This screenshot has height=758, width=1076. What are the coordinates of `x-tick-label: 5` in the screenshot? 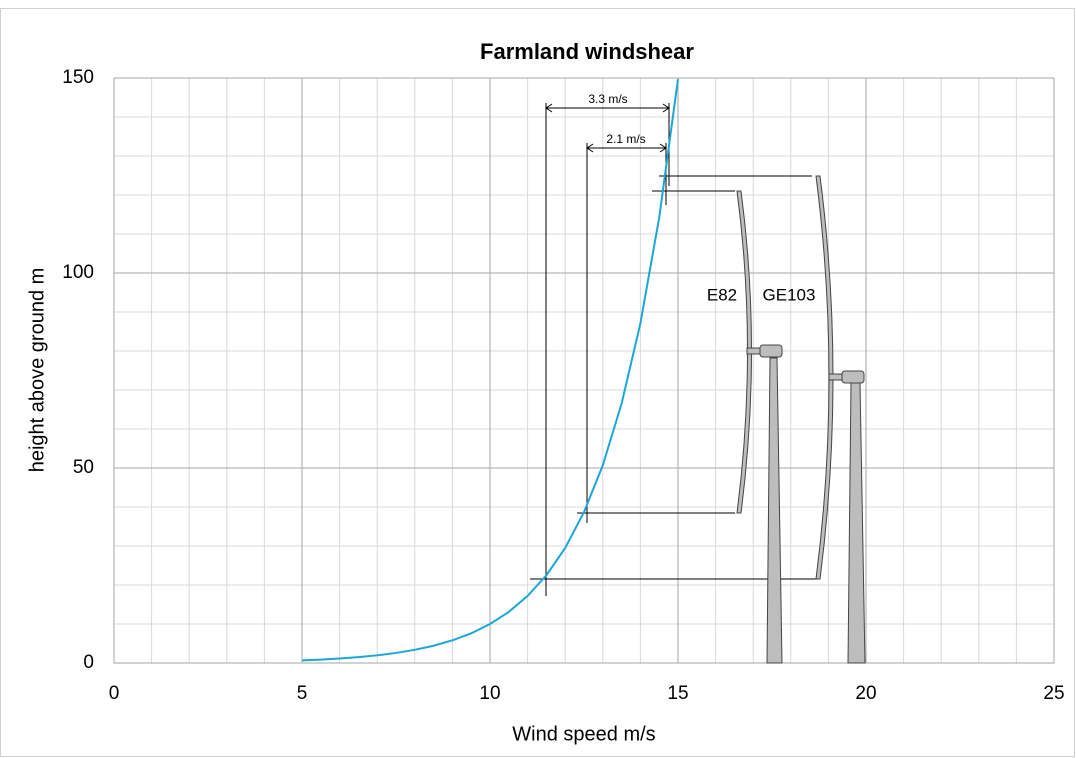 It's located at (302, 693).